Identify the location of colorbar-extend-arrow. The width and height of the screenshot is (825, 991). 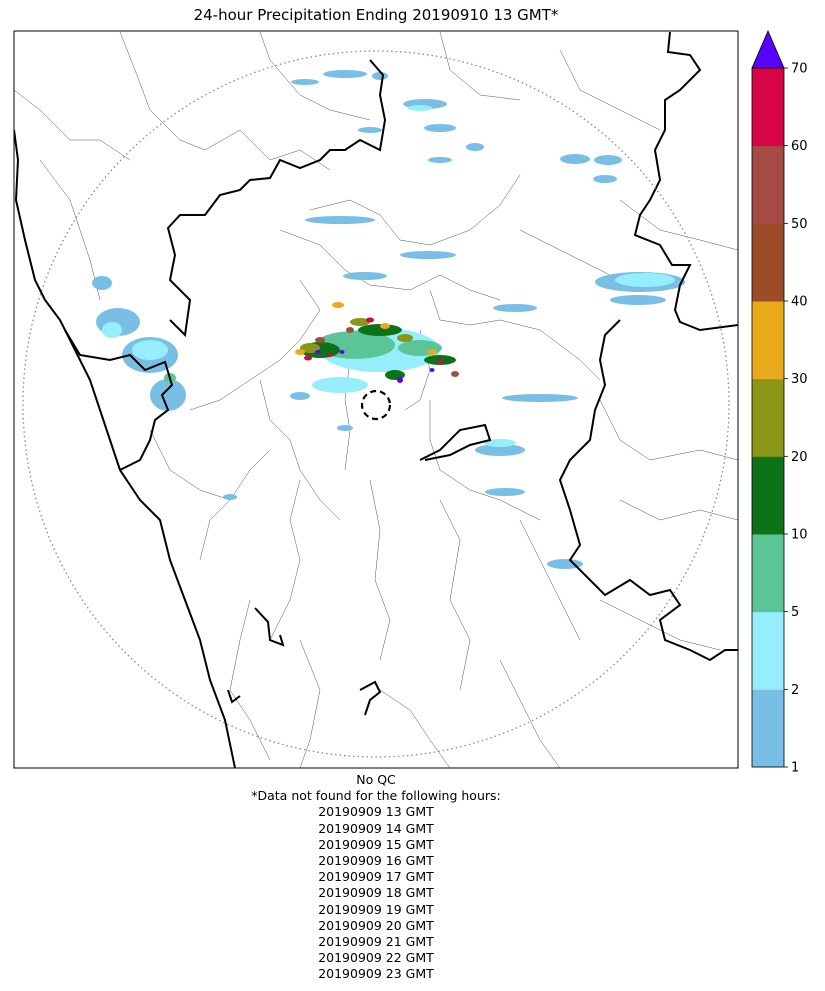
(768, 49).